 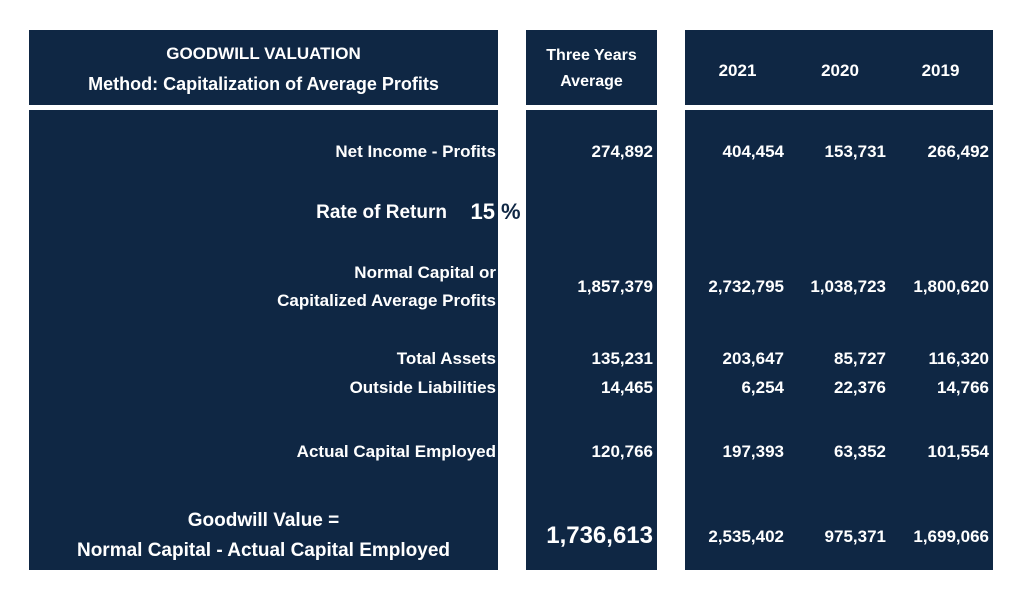 I want to click on goodwill-label-line1: Goodwill Value =, so click(x=263, y=520).